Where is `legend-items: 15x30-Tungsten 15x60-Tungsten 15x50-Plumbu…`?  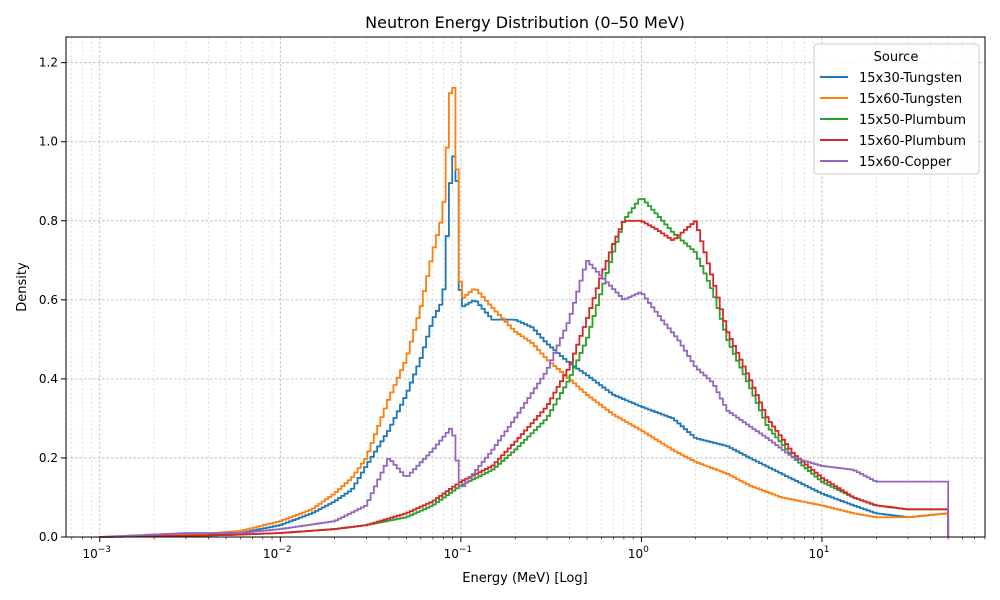
legend-items: 15x30-Tungsten 15x60-Tungsten 15x50-Plumbu… is located at coordinates (893, 120).